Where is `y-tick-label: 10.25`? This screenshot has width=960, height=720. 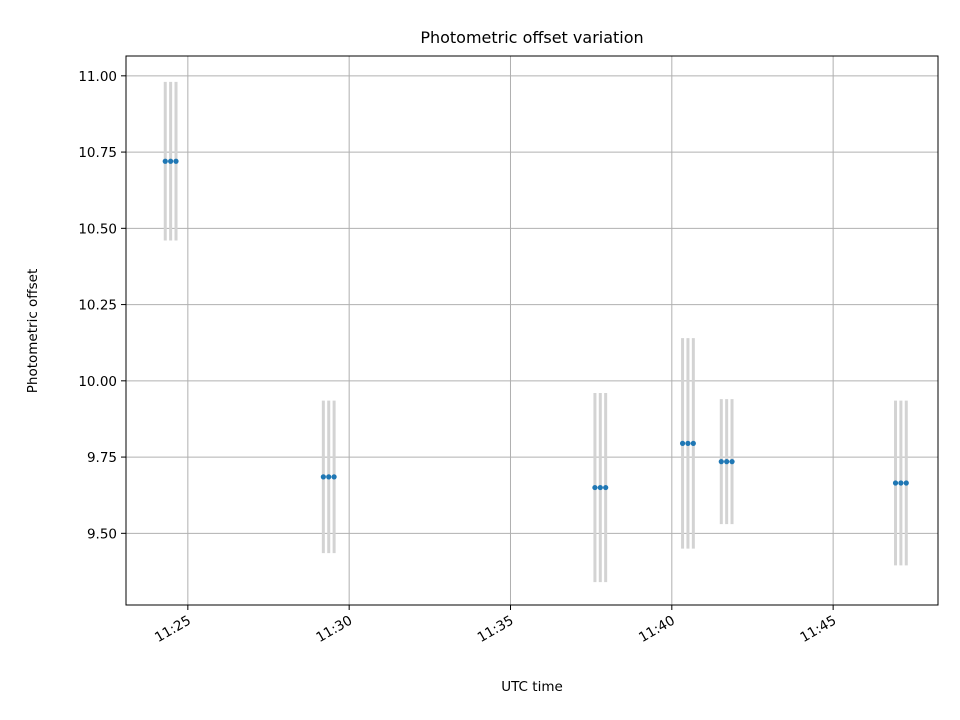 y-tick-label: 10.25 is located at coordinates (97, 306).